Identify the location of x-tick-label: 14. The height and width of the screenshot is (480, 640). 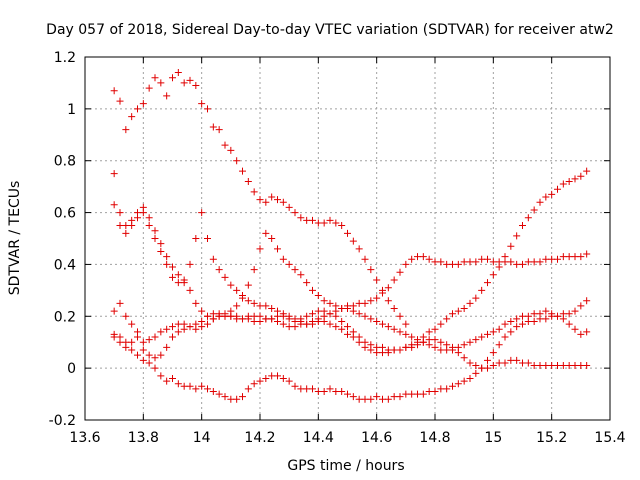
(202, 438).